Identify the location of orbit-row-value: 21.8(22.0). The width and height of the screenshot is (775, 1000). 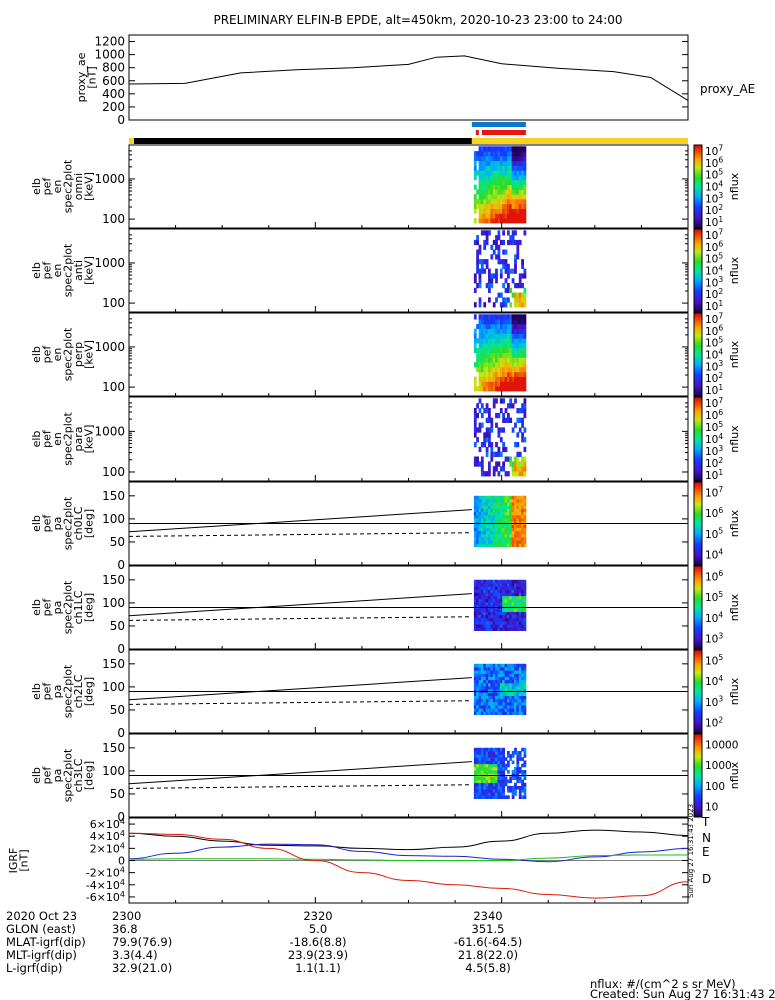
(488, 955).